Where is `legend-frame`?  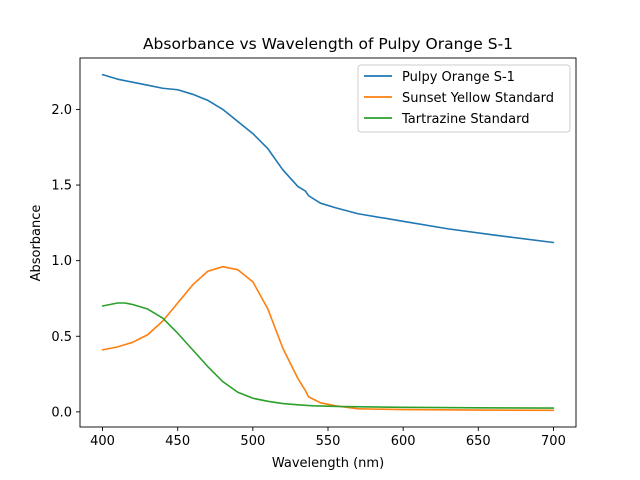 legend-frame is located at coordinates (464, 98).